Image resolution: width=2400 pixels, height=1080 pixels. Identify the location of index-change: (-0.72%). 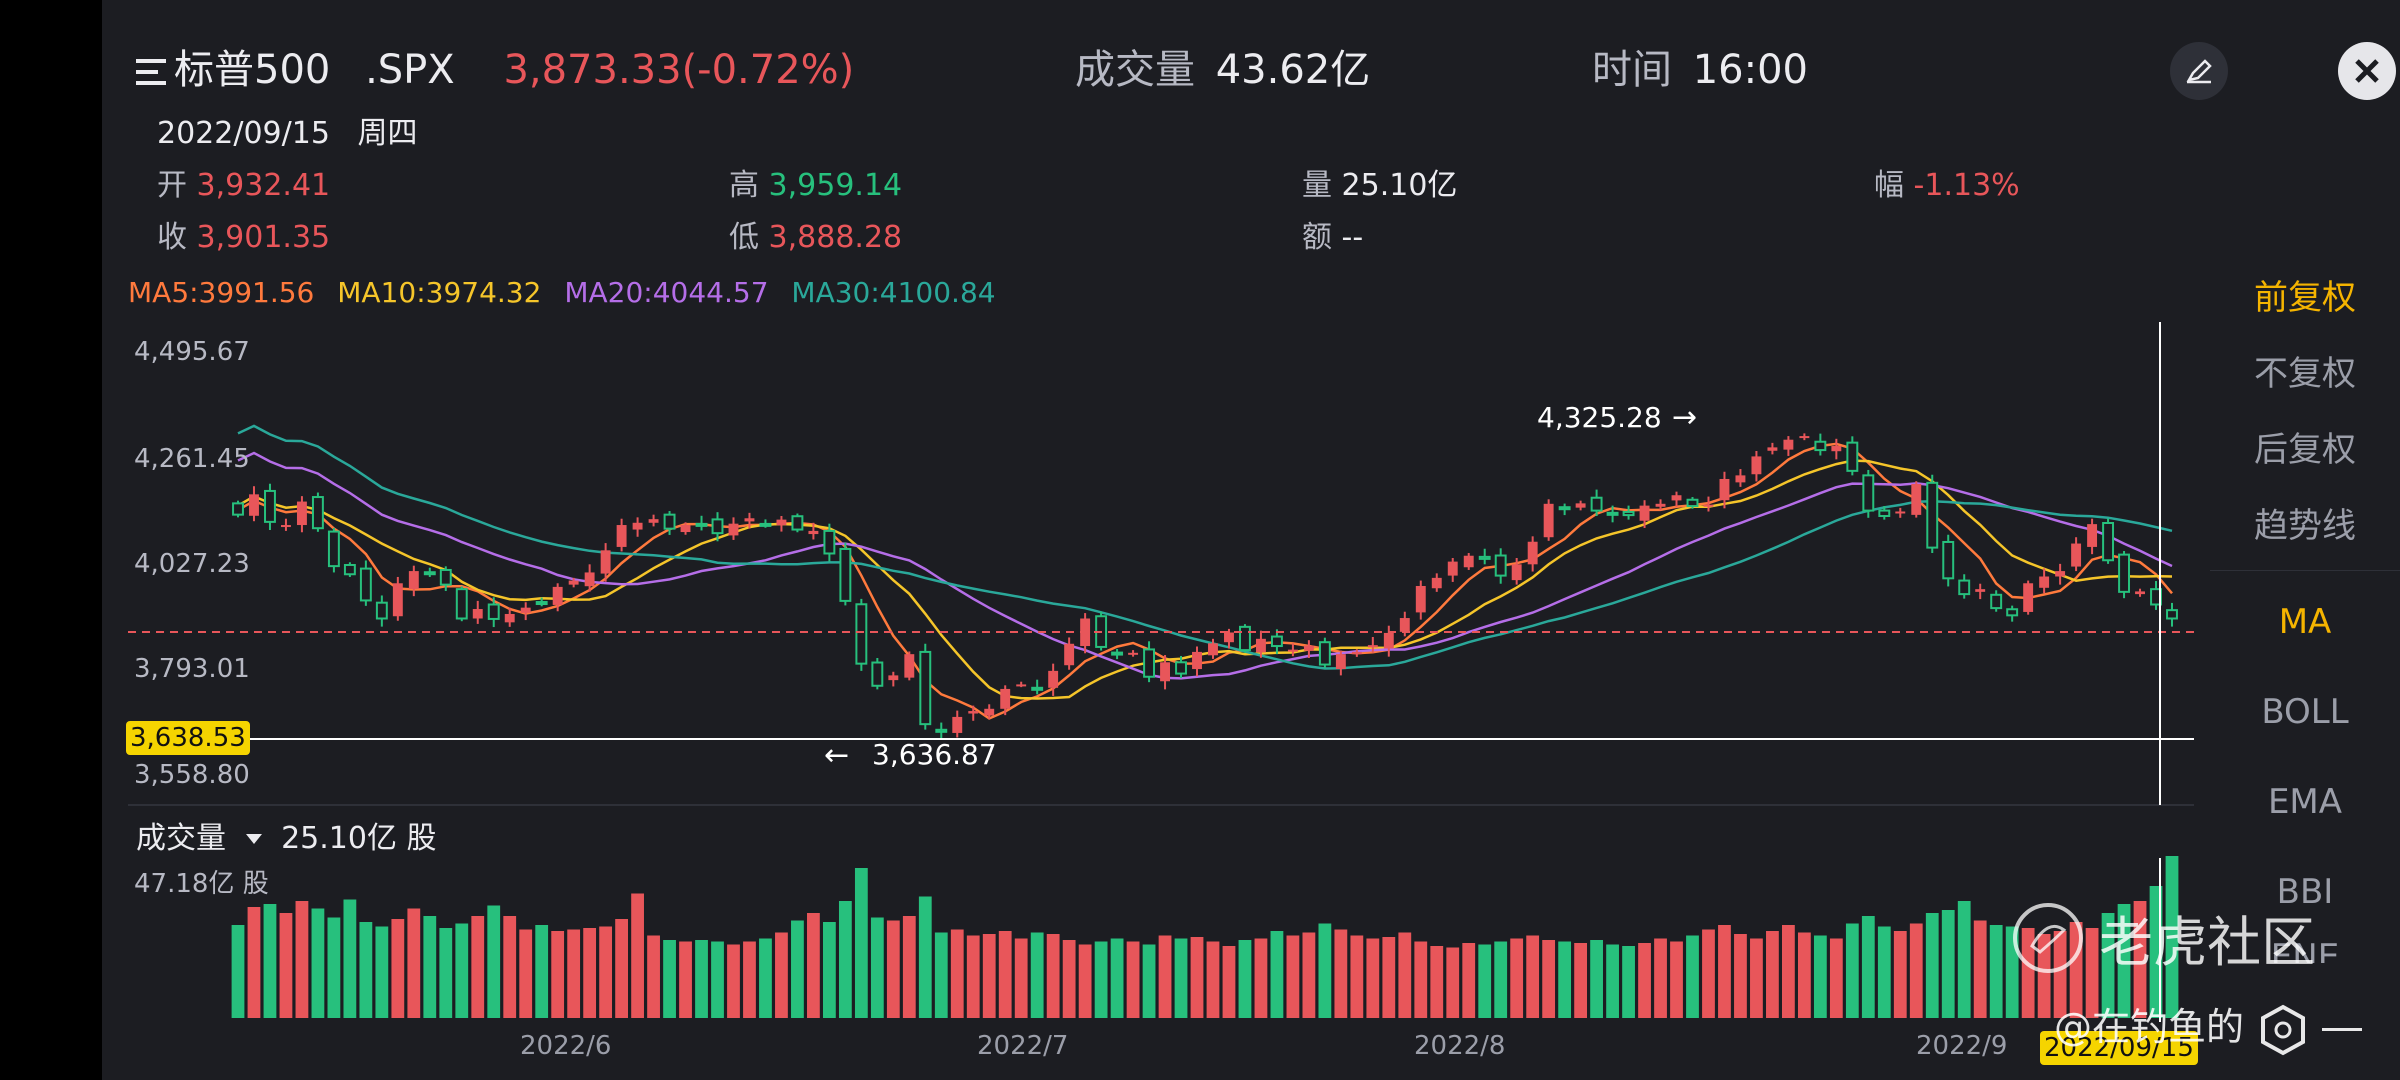
(768, 70).